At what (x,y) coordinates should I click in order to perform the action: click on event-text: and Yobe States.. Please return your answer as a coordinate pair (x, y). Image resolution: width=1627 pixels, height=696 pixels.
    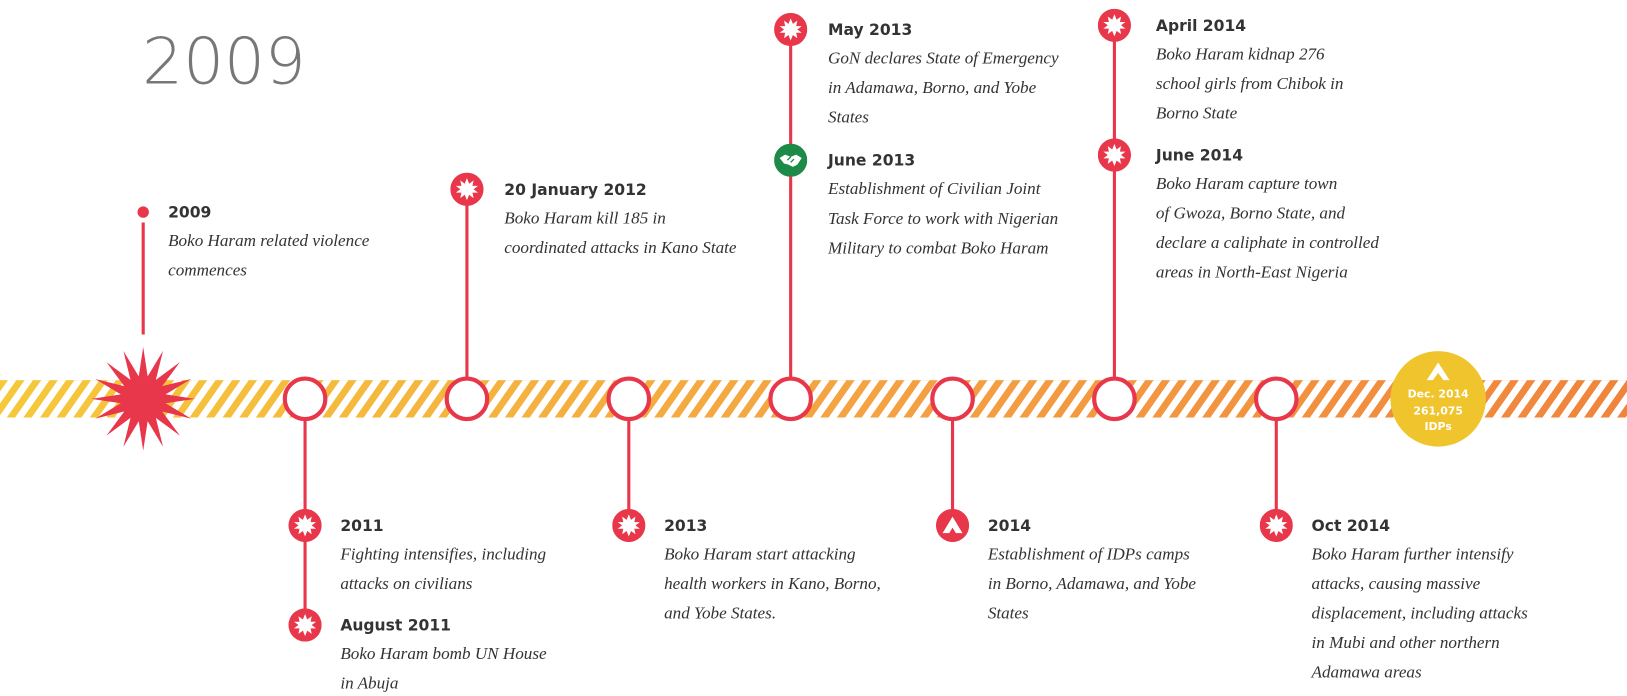
    Looking at the image, I should click on (720, 613).